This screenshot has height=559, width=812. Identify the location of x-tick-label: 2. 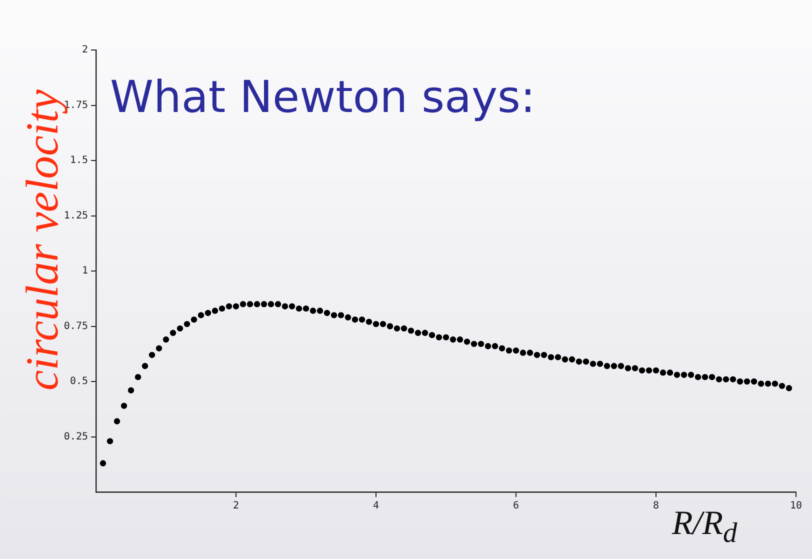
(236, 506).